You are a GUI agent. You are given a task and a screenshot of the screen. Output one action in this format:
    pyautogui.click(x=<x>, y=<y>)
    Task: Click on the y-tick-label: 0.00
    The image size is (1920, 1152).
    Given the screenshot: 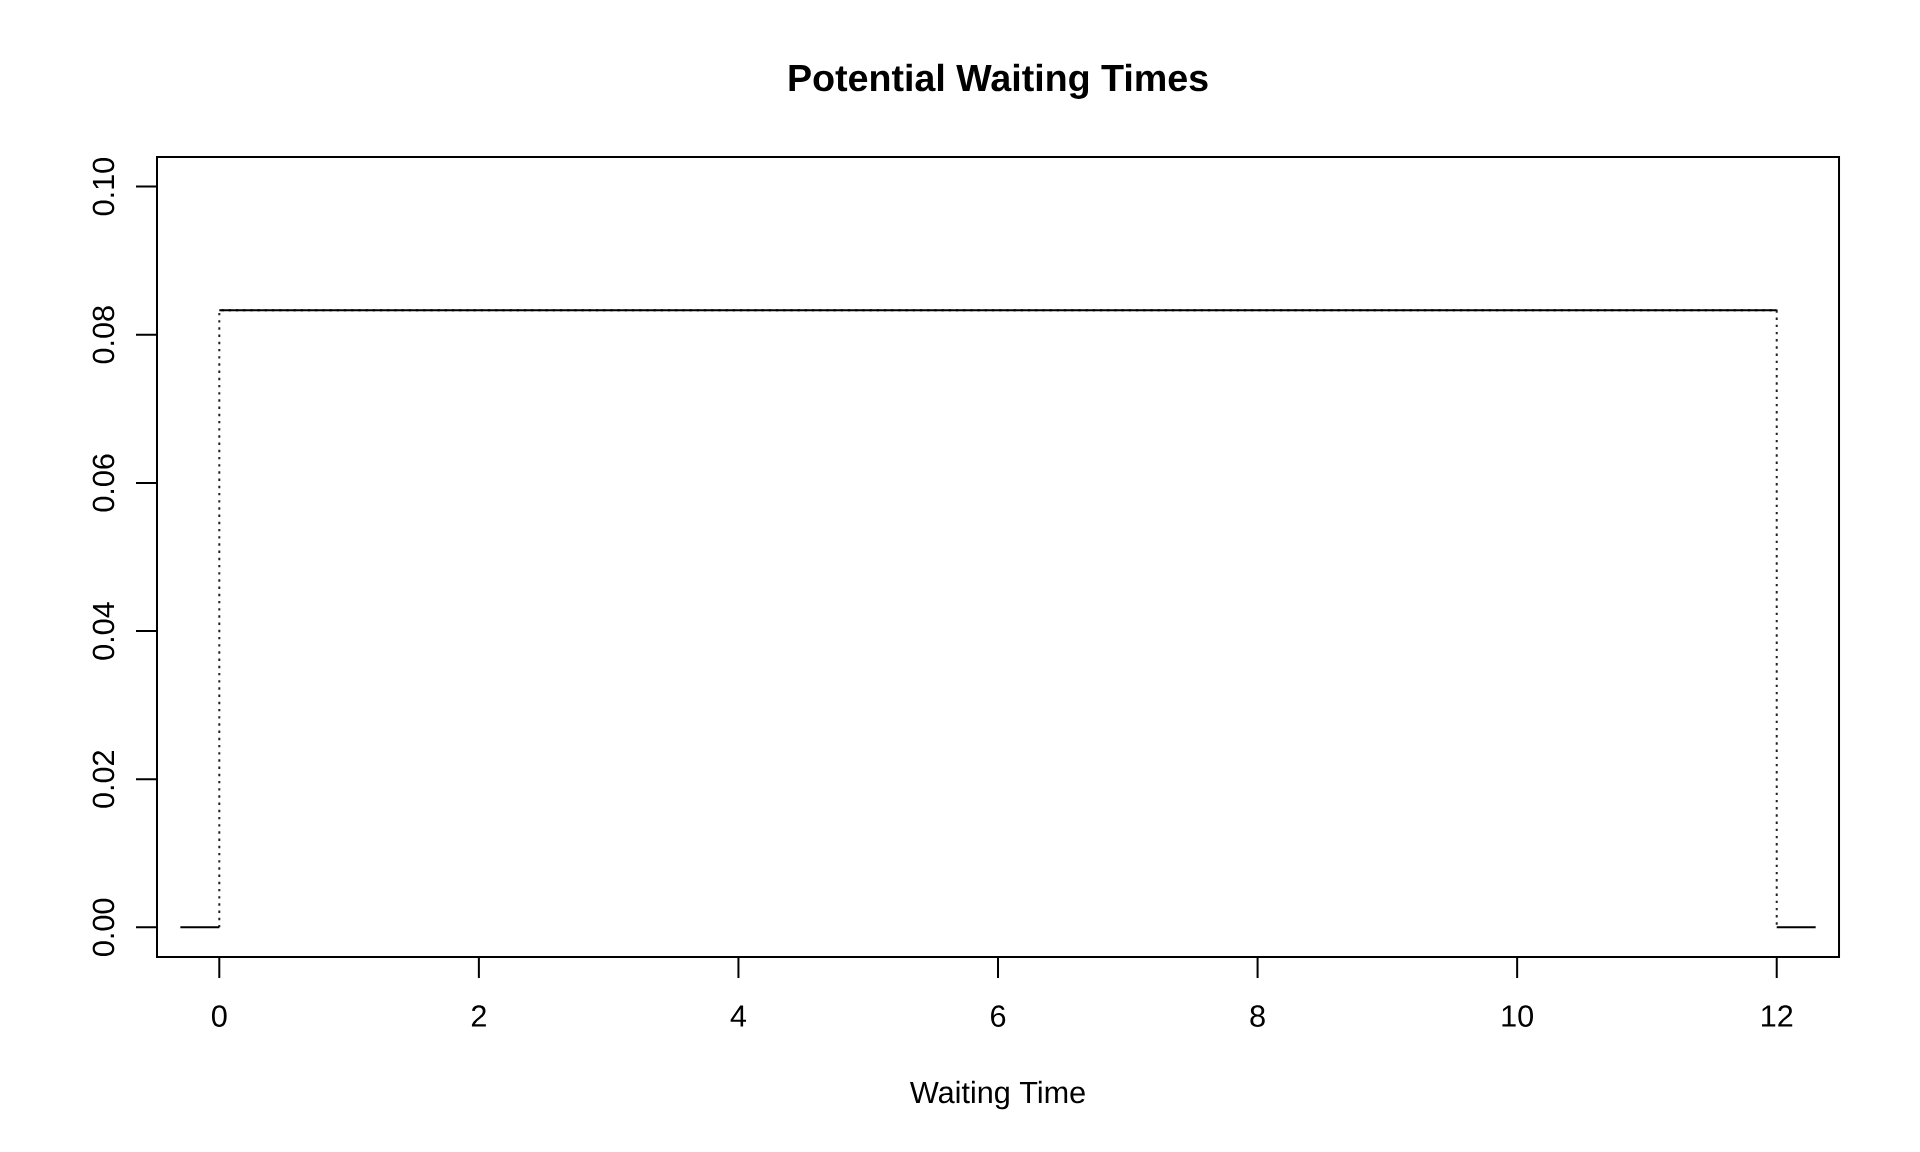 What is the action you would take?
    pyautogui.click(x=103, y=927)
    